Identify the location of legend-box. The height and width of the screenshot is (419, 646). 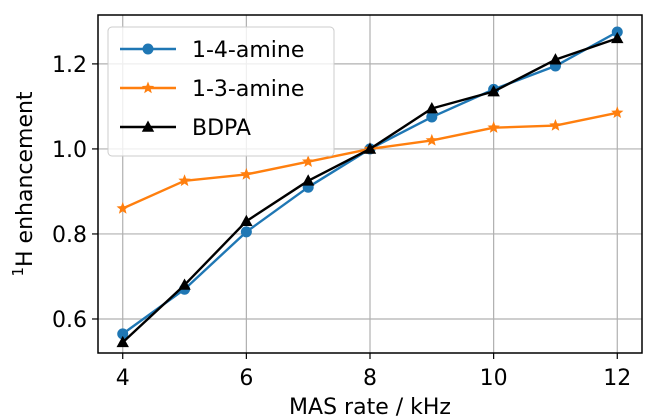
(221, 91).